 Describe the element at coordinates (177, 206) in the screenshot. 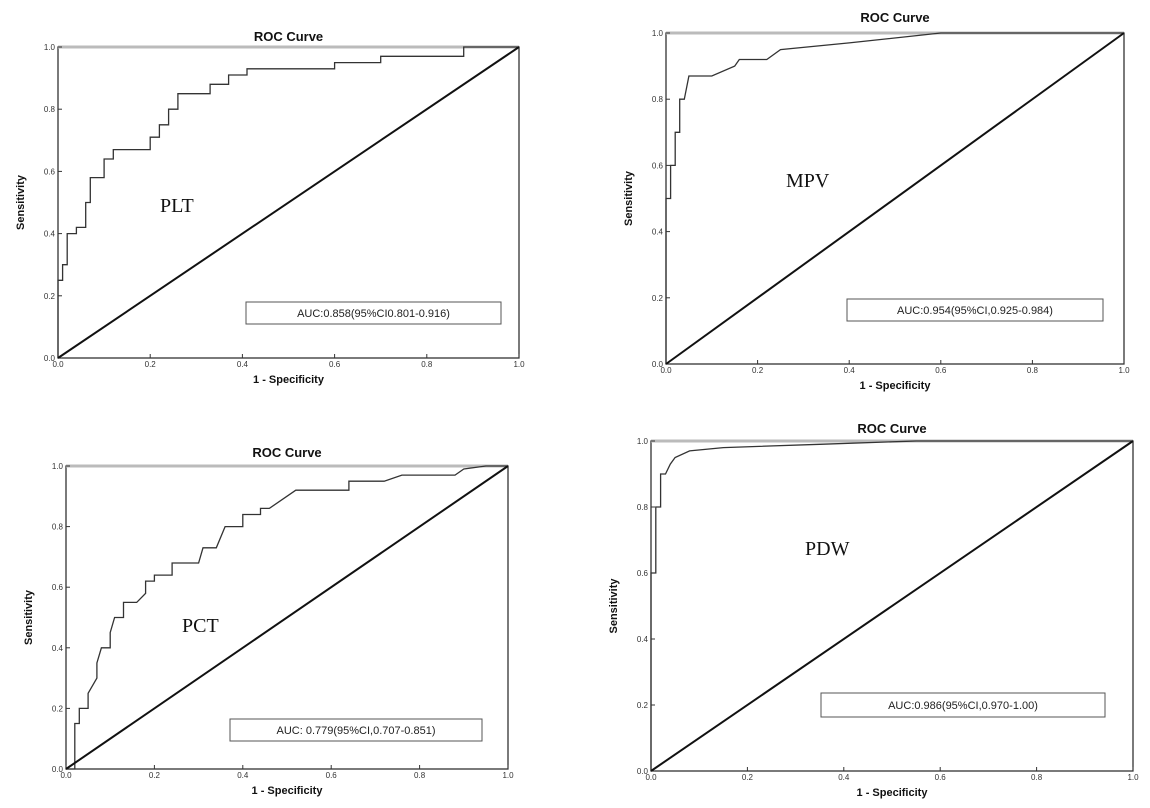

I see `curve-label: PLT` at that location.